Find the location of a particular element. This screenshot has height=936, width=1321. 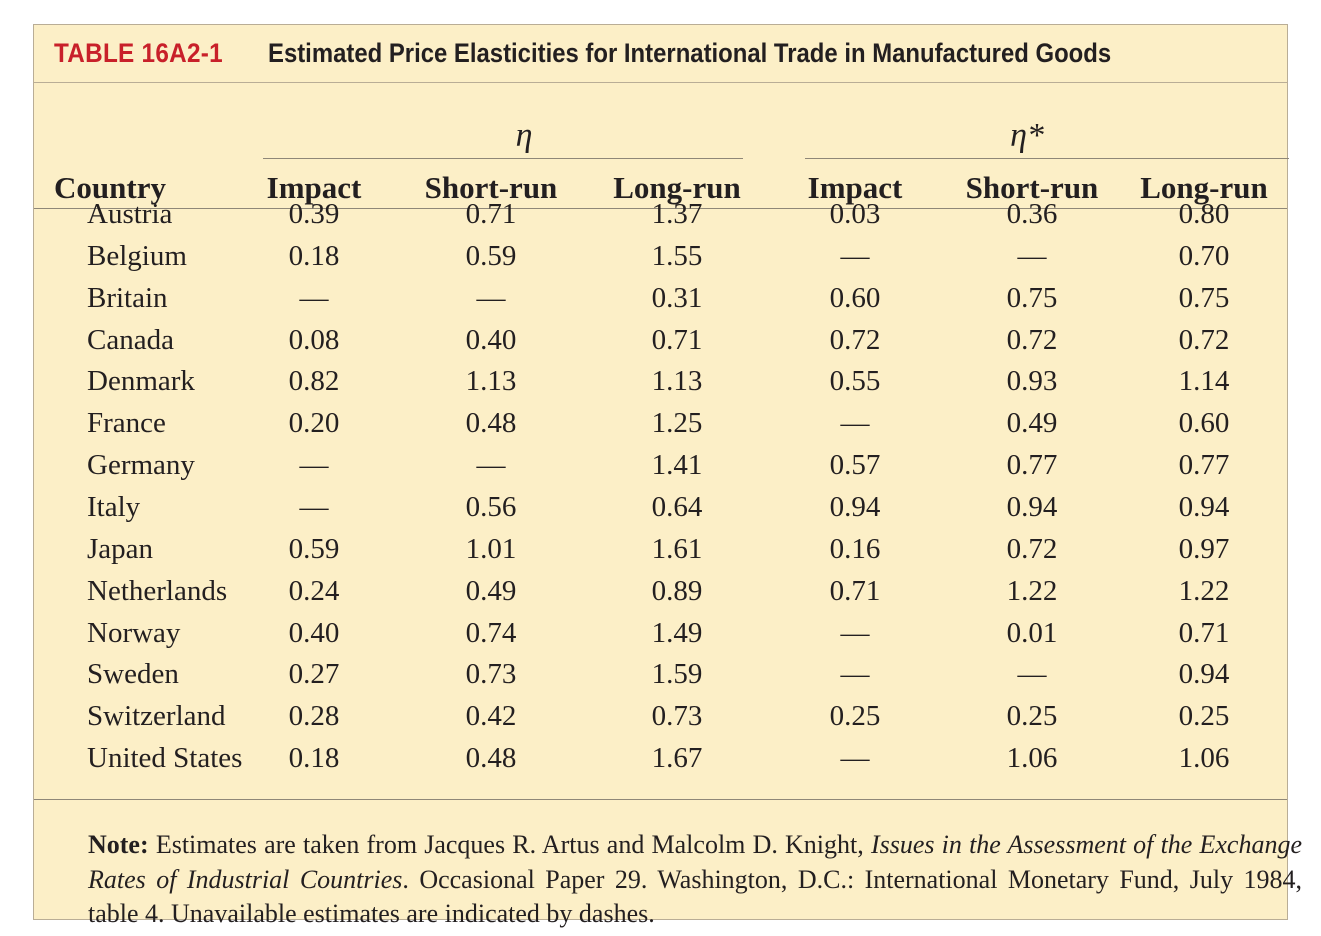

column-header-country: Country is located at coordinates (110, 187).